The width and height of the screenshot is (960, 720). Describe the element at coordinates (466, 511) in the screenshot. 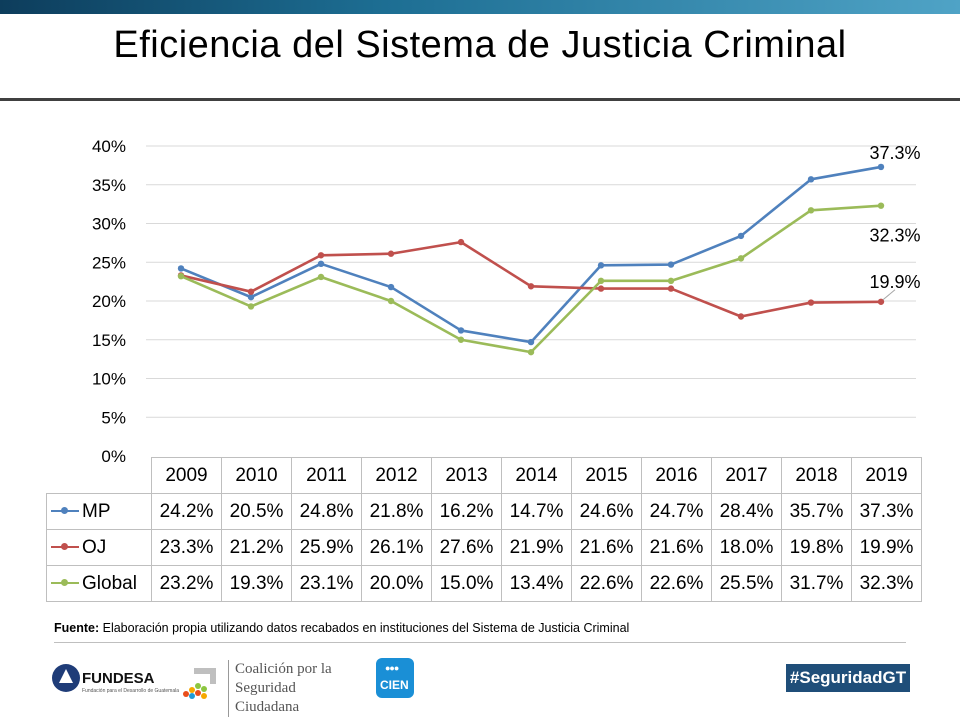

I see `table-cell: 16.2%` at that location.